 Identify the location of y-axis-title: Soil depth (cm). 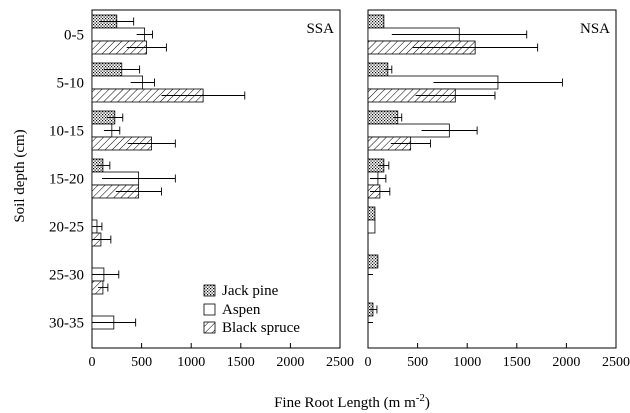
(20, 175).